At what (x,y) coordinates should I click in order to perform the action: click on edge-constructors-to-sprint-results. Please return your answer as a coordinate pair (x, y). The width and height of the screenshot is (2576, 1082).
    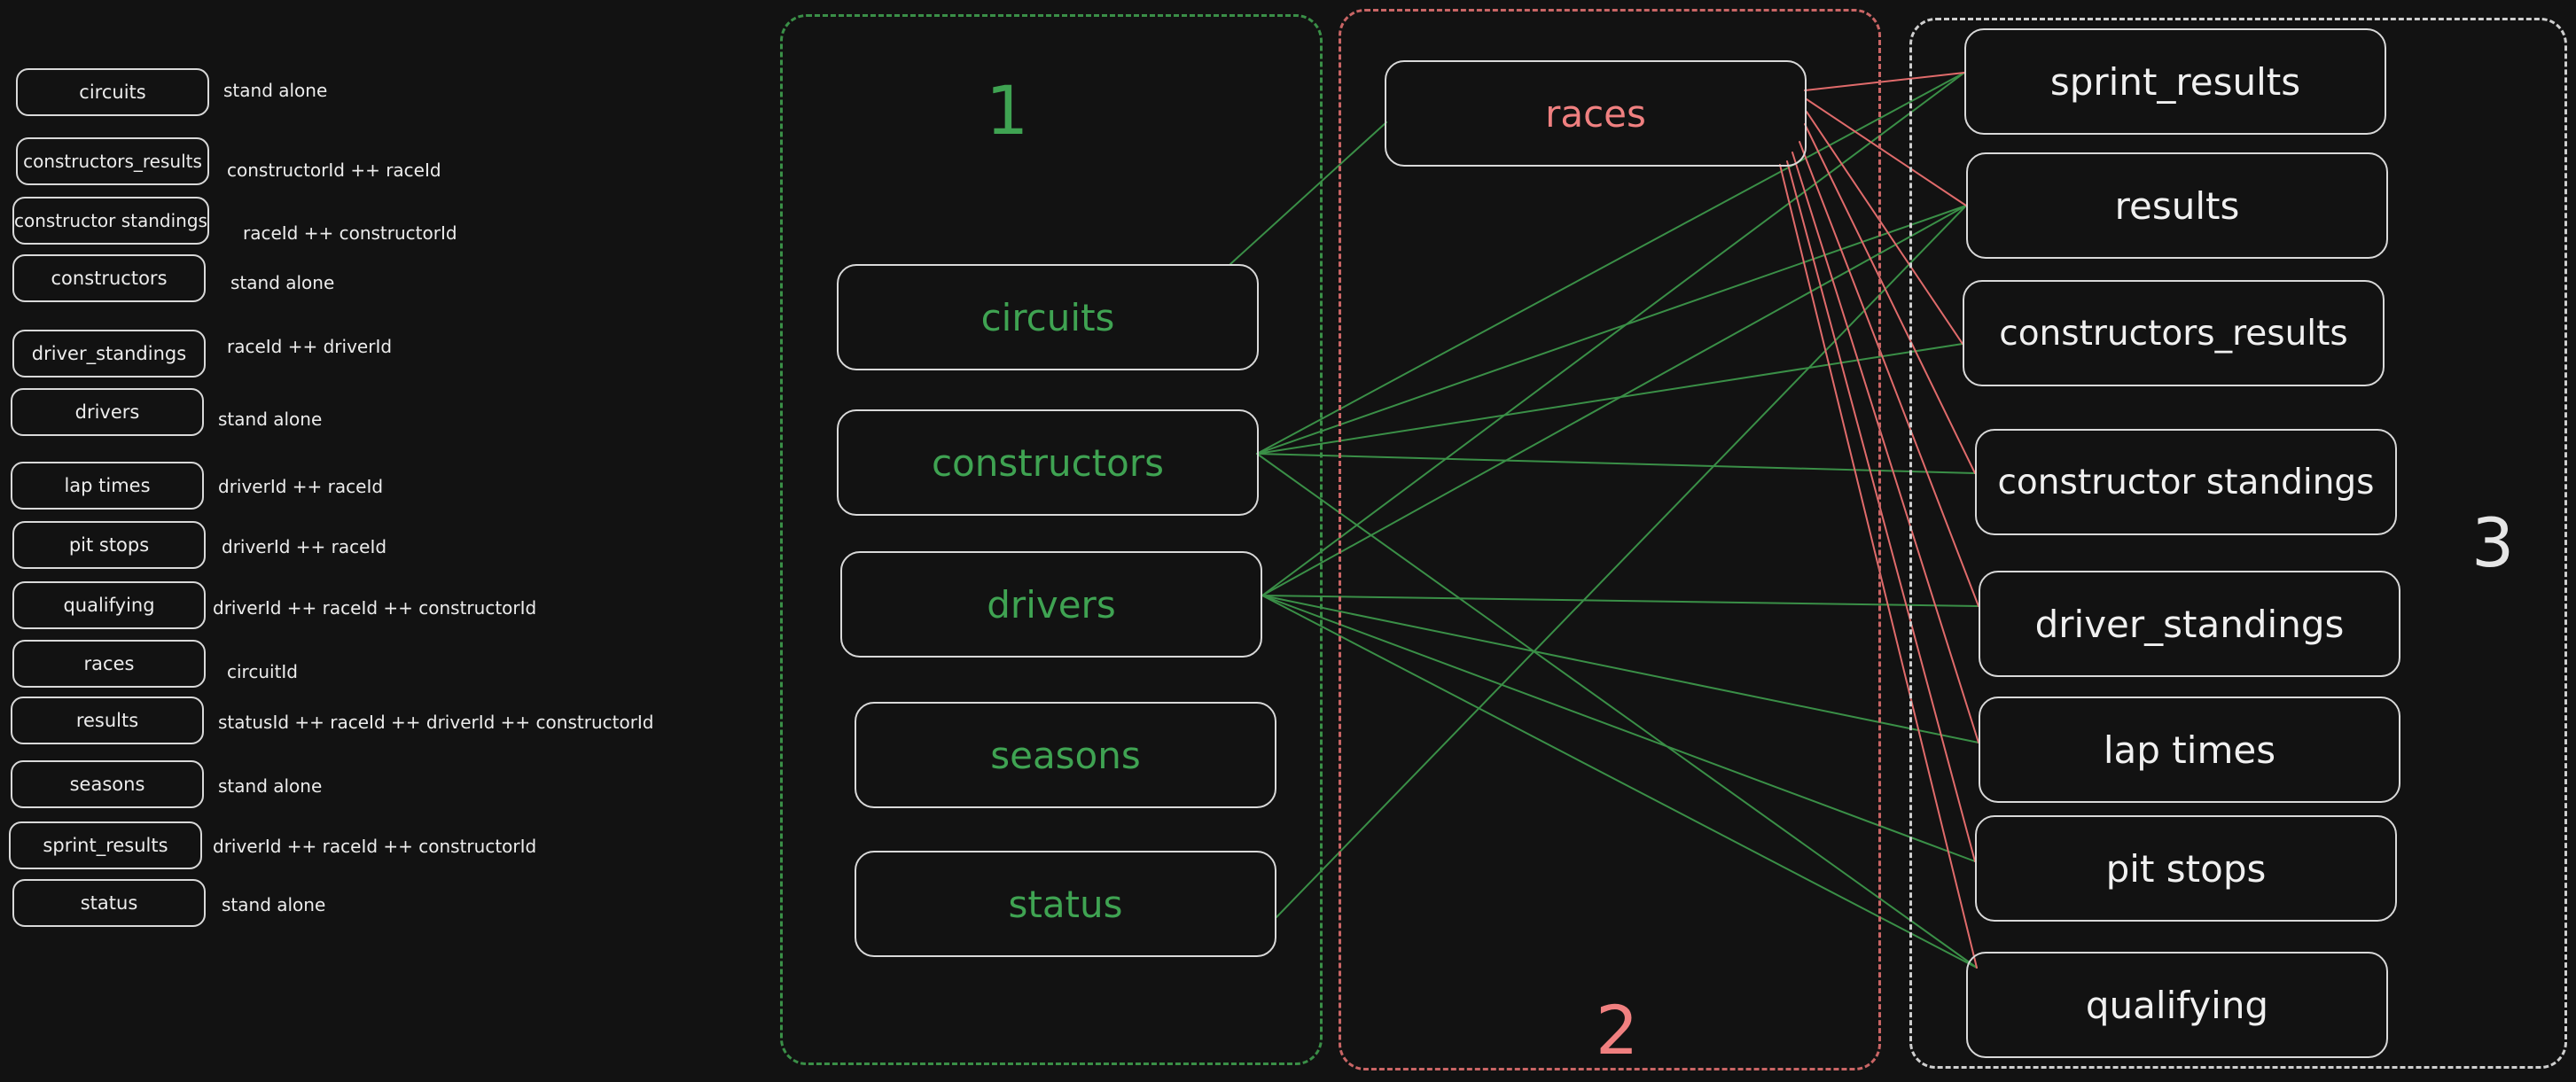
    Looking at the image, I should click on (1610, 263).